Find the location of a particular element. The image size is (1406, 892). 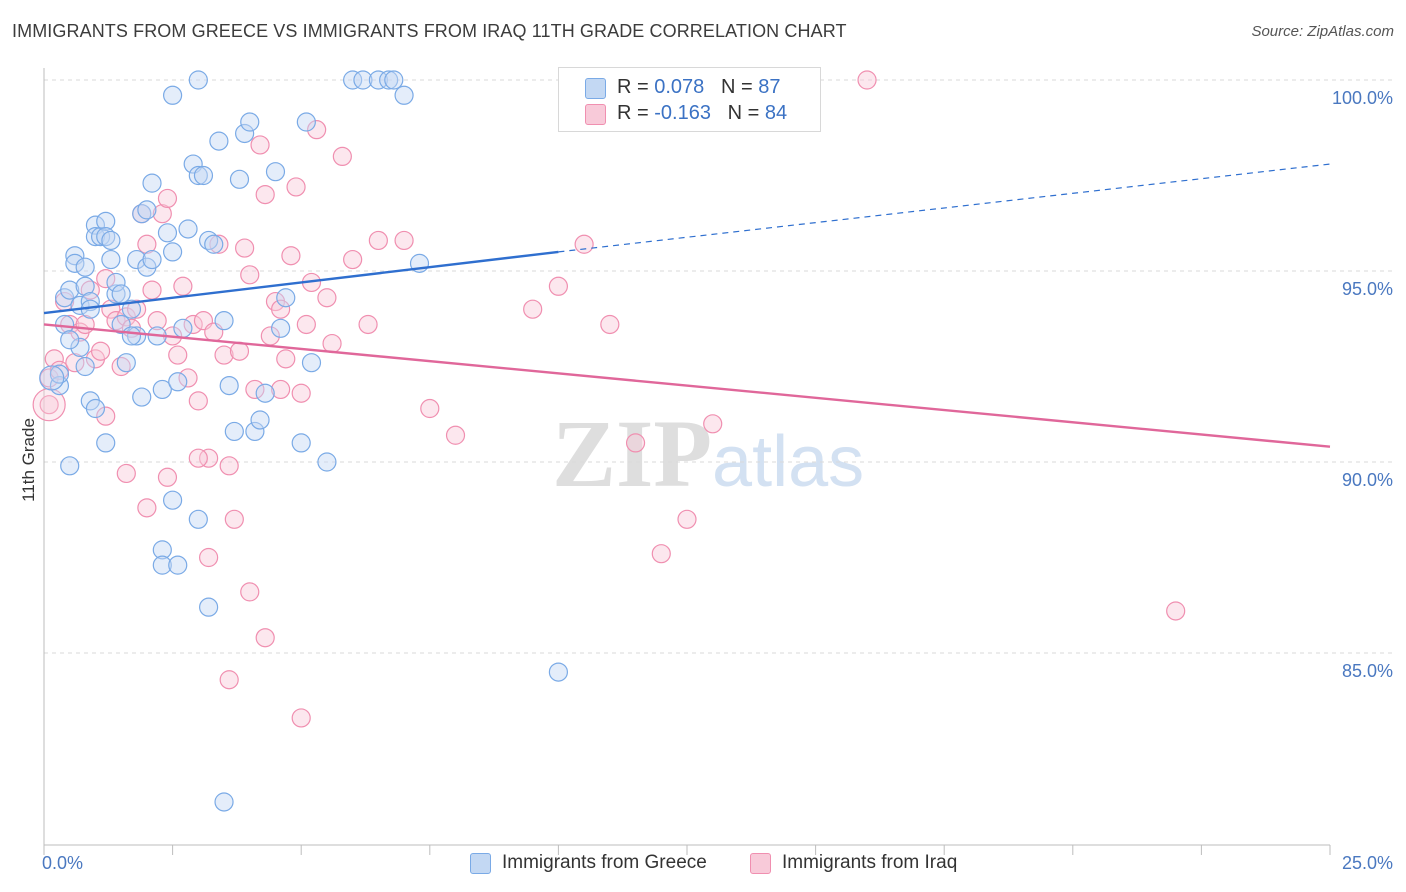

bottom-legend-label-greece: Immigrants from Greece is located at coordinates (604, 862).